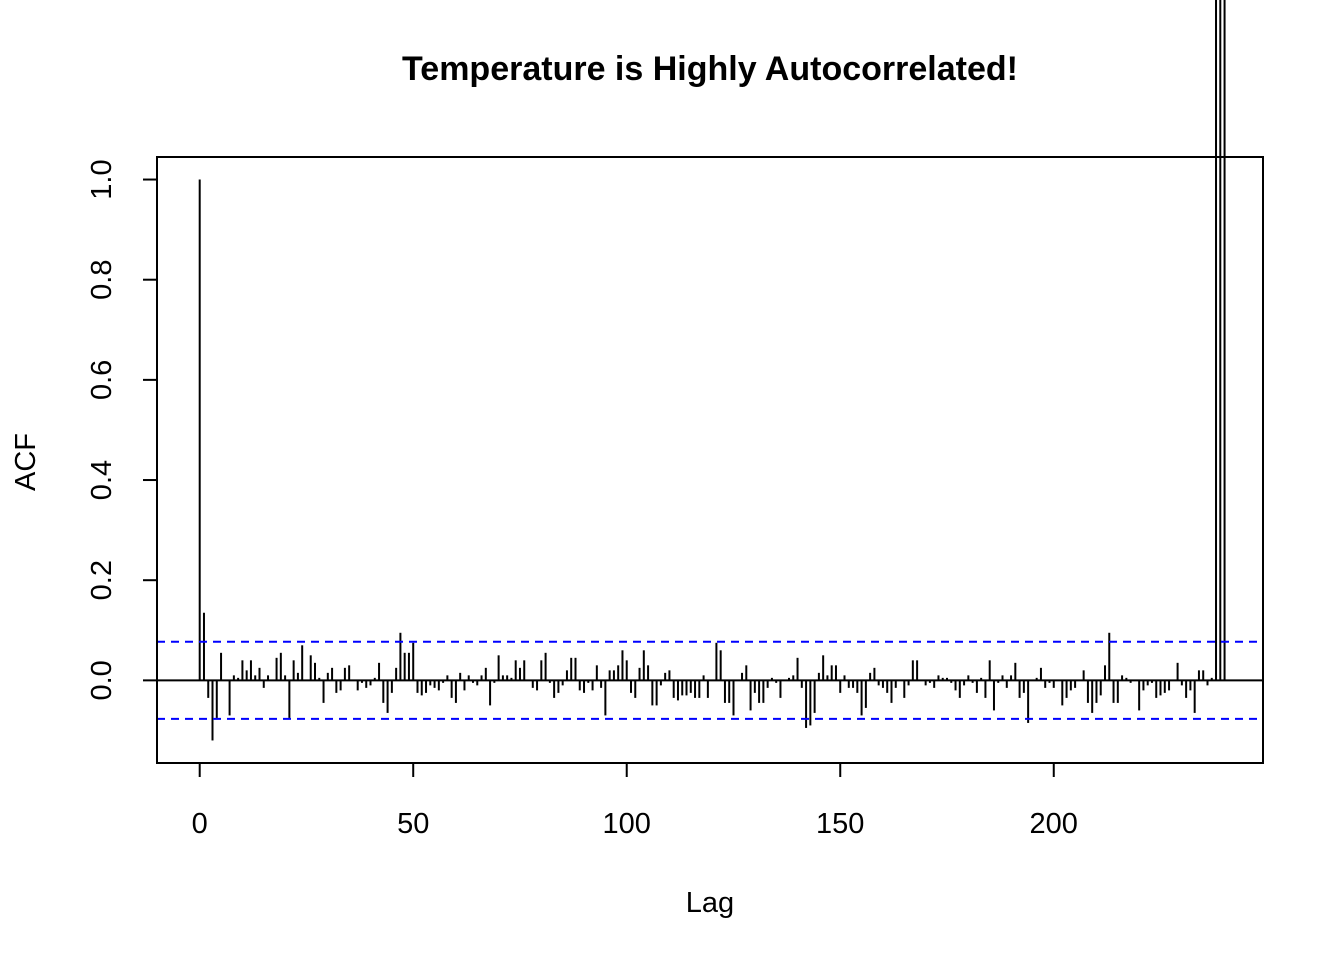  What do you see at coordinates (710, 903) in the screenshot?
I see `x-axis-label: Lag` at bounding box center [710, 903].